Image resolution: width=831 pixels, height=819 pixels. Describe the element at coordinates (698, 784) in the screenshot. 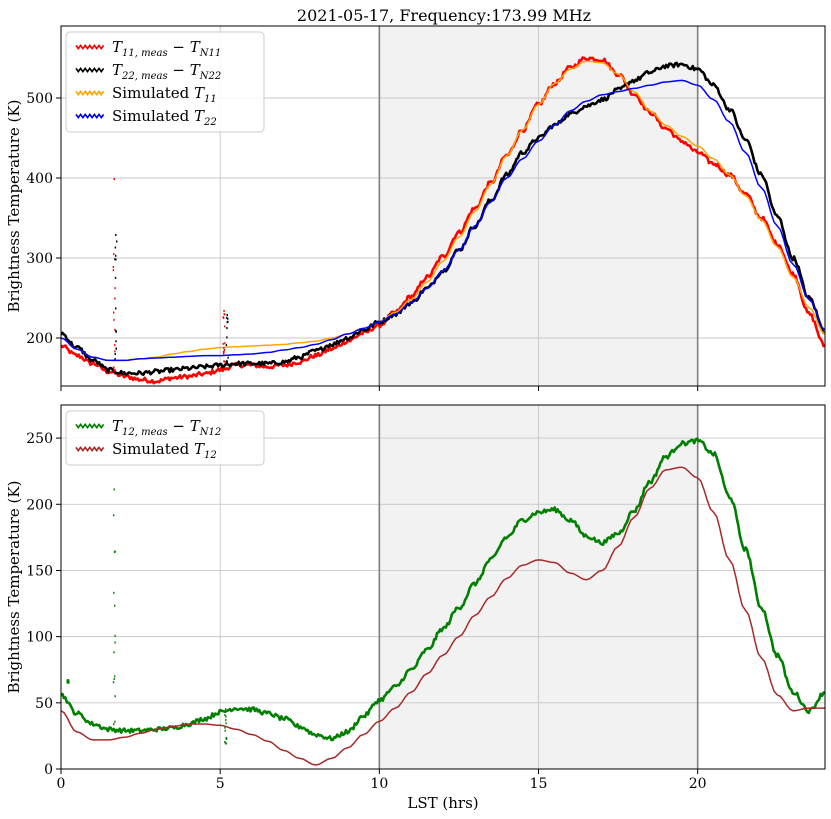

I see `x-tick-label: 20` at that location.